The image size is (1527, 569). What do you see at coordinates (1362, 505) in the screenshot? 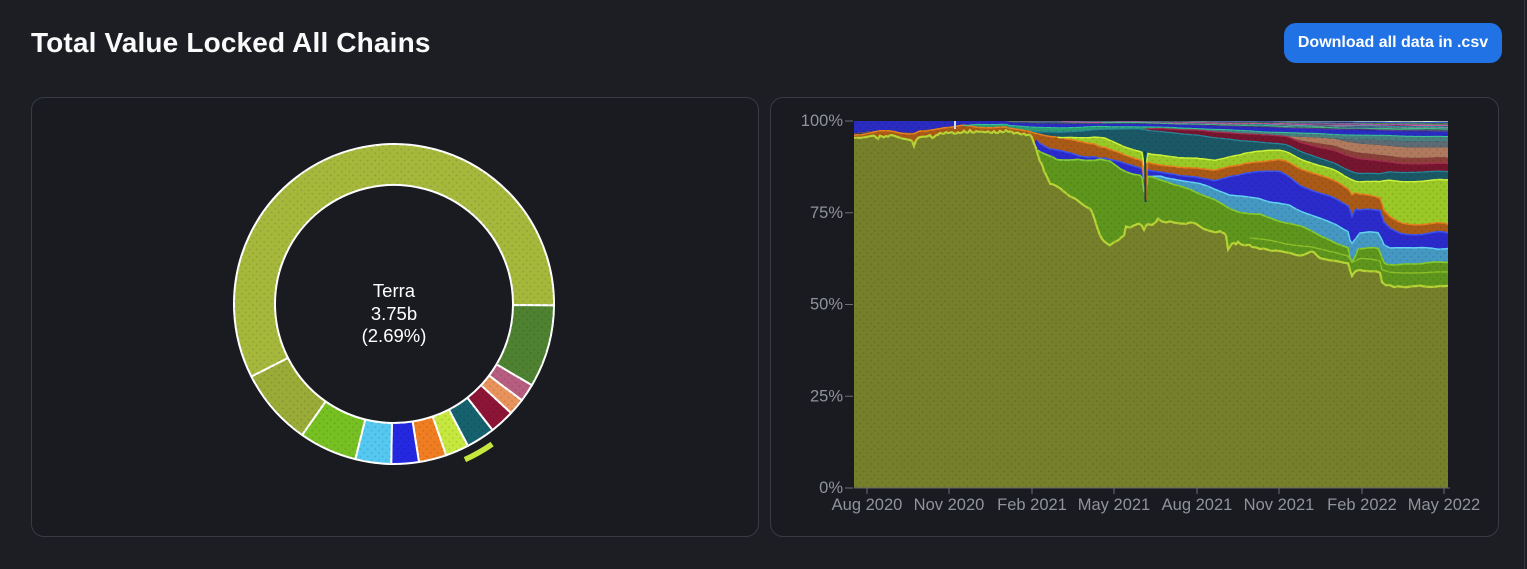
I see `svg-text: Feb 2022` at bounding box center [1362, 505].